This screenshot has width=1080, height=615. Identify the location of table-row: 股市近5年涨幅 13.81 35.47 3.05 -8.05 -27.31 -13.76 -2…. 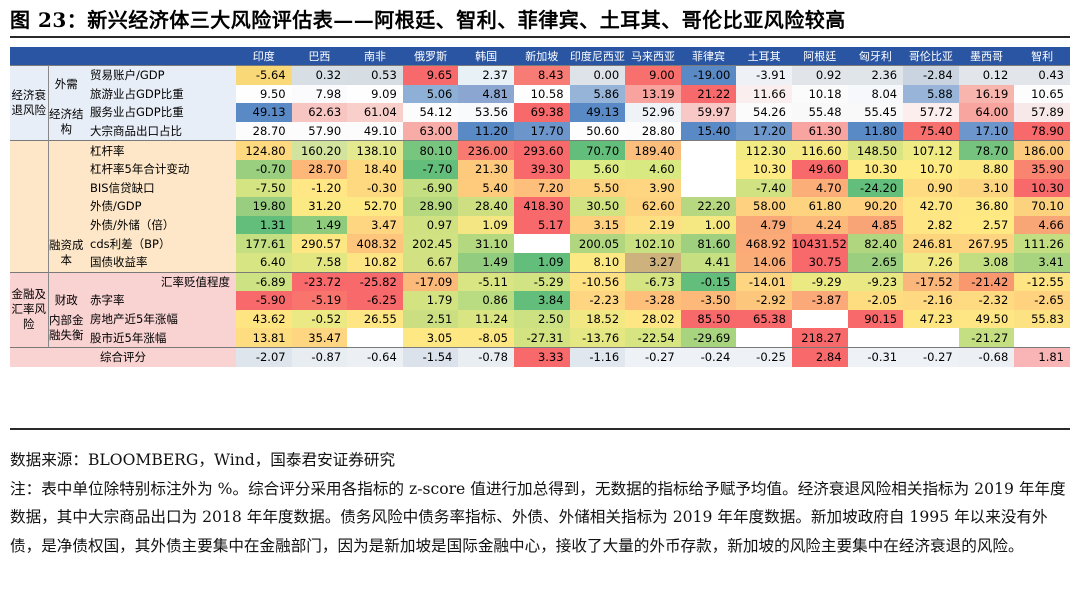
(540, 338).